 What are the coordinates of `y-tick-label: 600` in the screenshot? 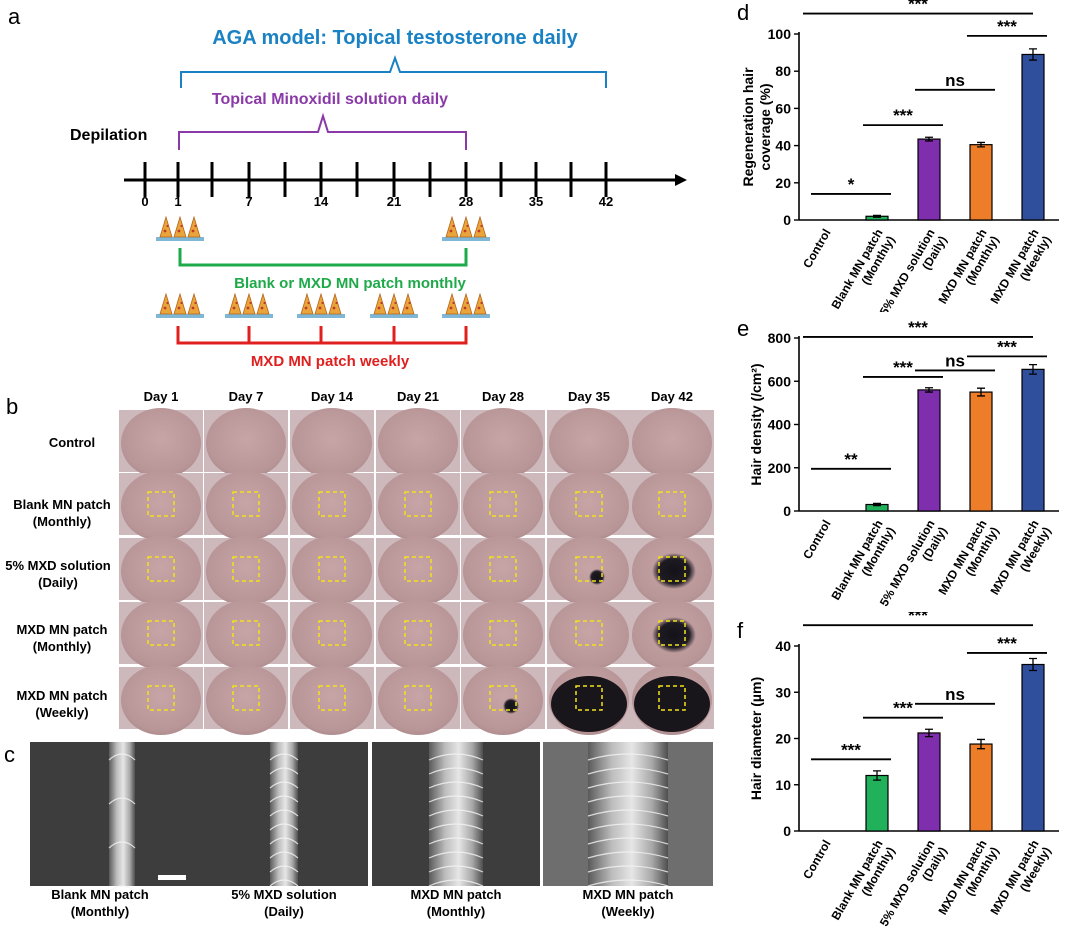 It's located at (780, 381).